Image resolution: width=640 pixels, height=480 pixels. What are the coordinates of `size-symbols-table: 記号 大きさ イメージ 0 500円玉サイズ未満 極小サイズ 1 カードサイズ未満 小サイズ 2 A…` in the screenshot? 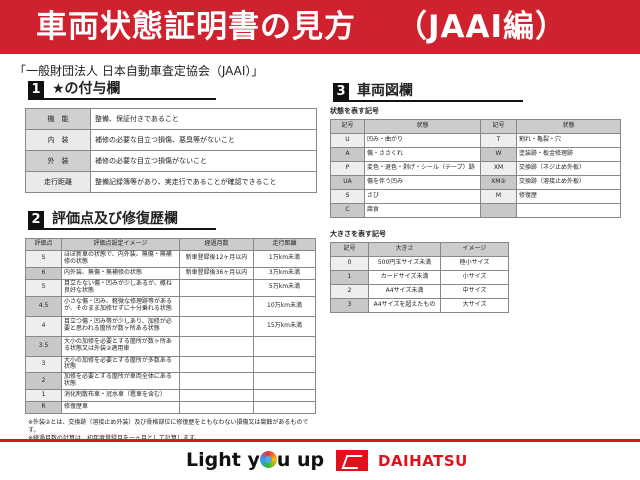 It's located at (419, 277).